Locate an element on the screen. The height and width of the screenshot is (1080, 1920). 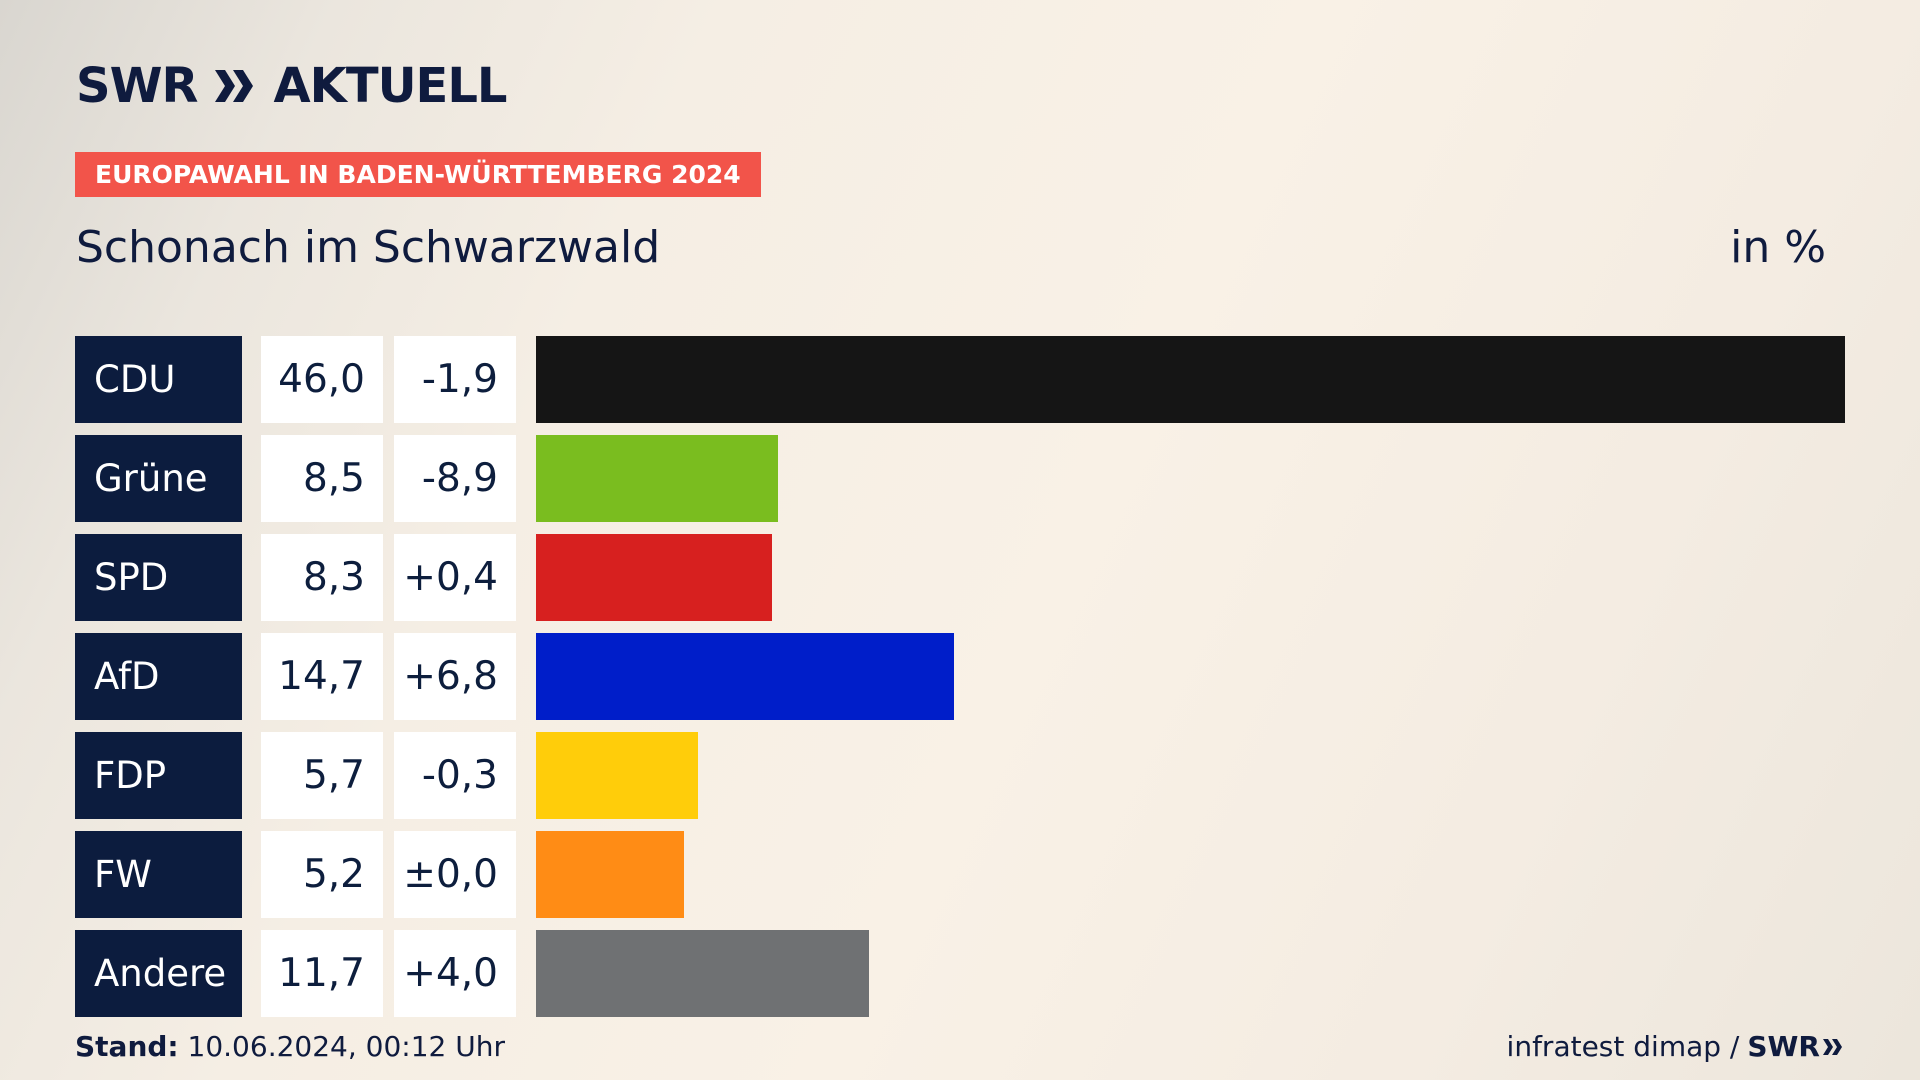
vote-share-label: 14,7 is located at coordinates (322, 676).